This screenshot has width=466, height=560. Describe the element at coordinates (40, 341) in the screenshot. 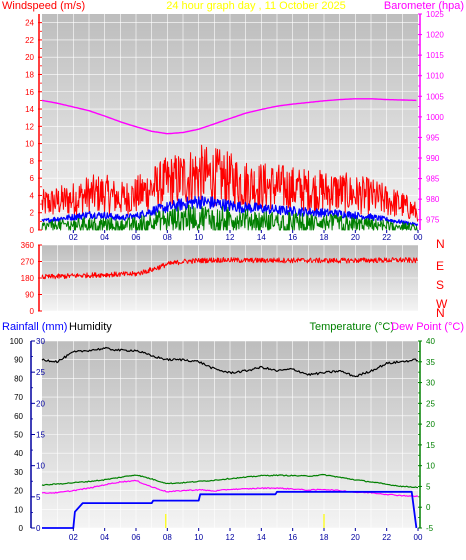

I see `rainfall-tick-label: 30` at that location.